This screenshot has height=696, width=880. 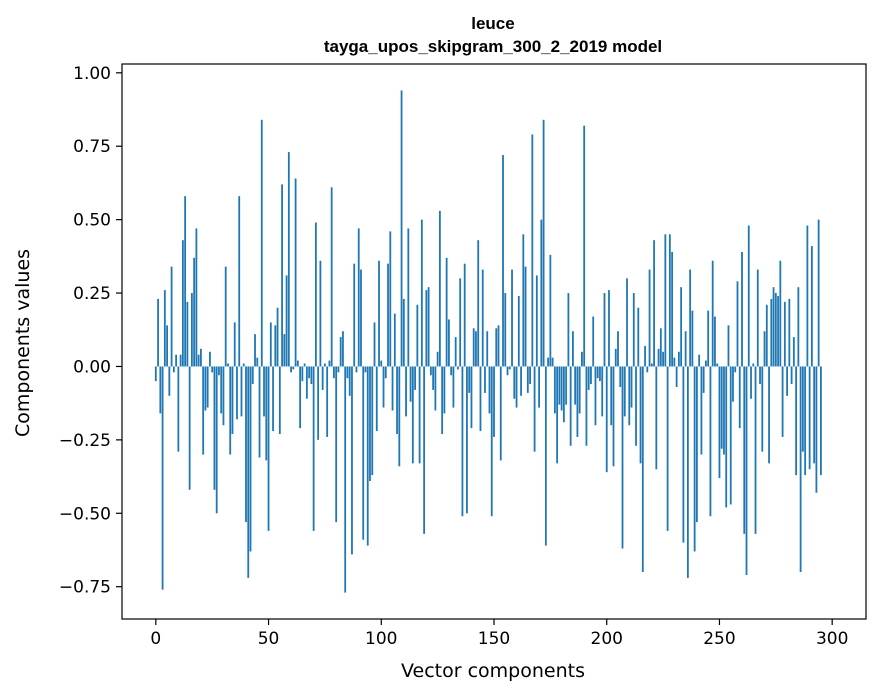 What do you see at coordinates (92, 294) in the screenshot?
I see `y-tick-label: 0.25` at bounding box center [92, 294].